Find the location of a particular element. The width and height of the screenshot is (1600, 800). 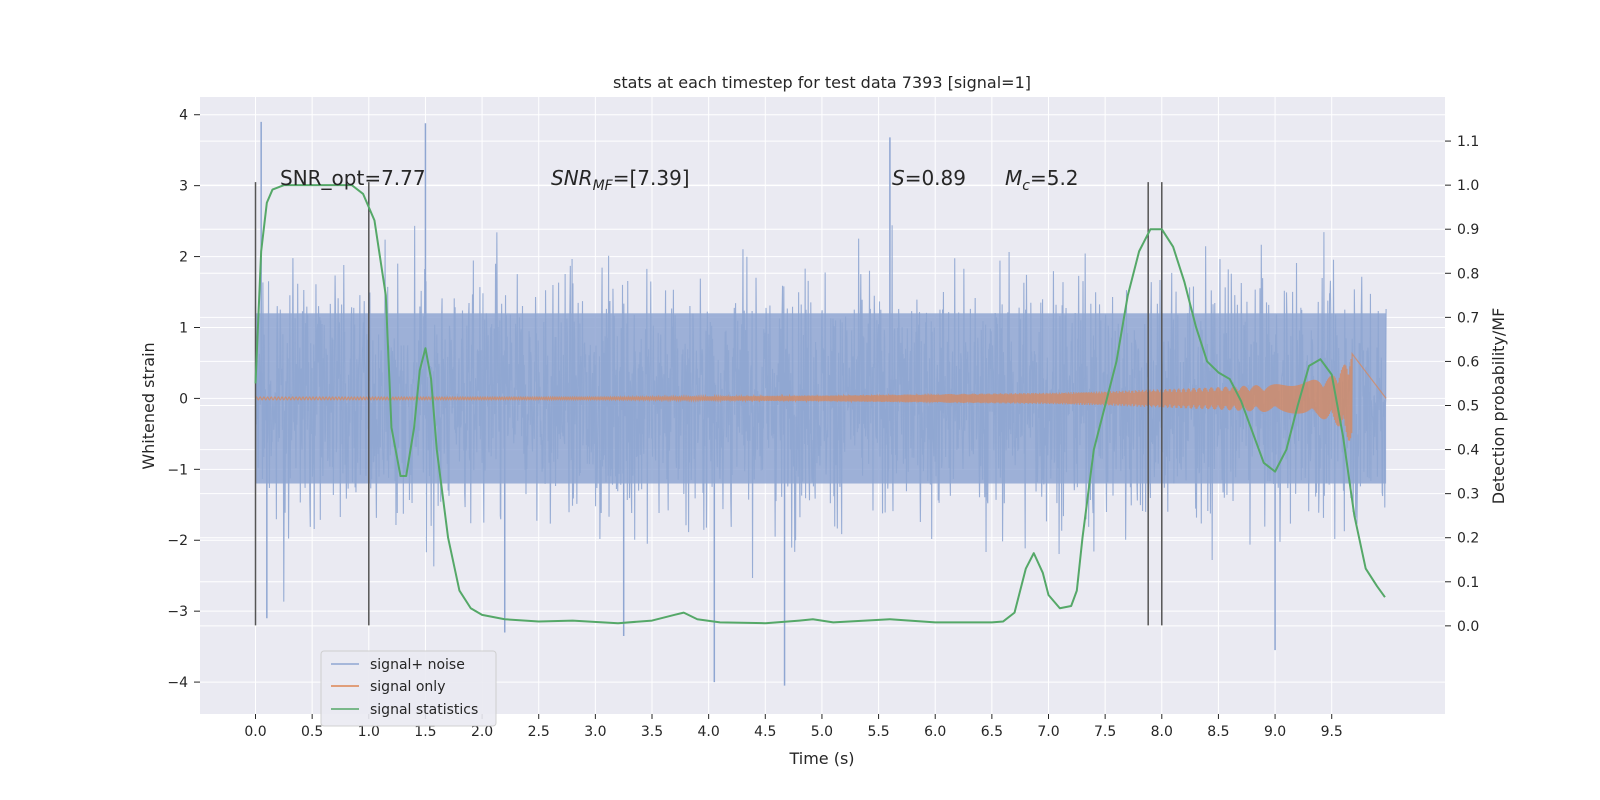

x-tick-label: 9.0 is located at coordinates (1275, 732).